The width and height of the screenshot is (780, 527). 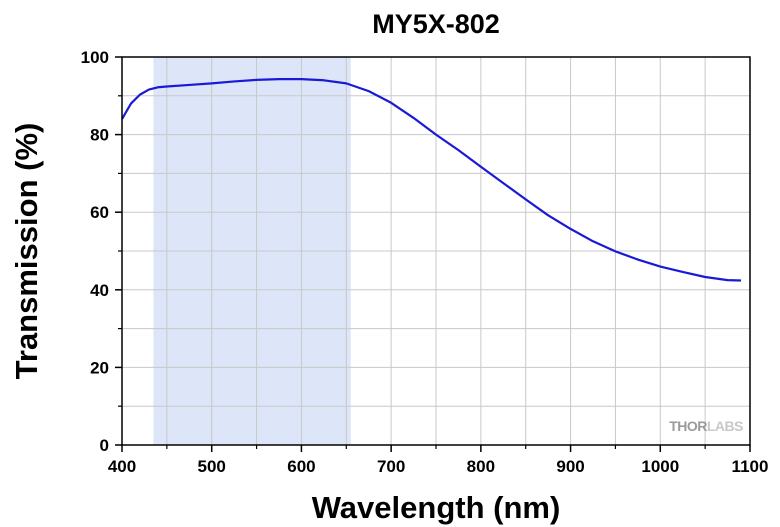 I want to click on y-tick-label: 20, so click(x=99, y=367).